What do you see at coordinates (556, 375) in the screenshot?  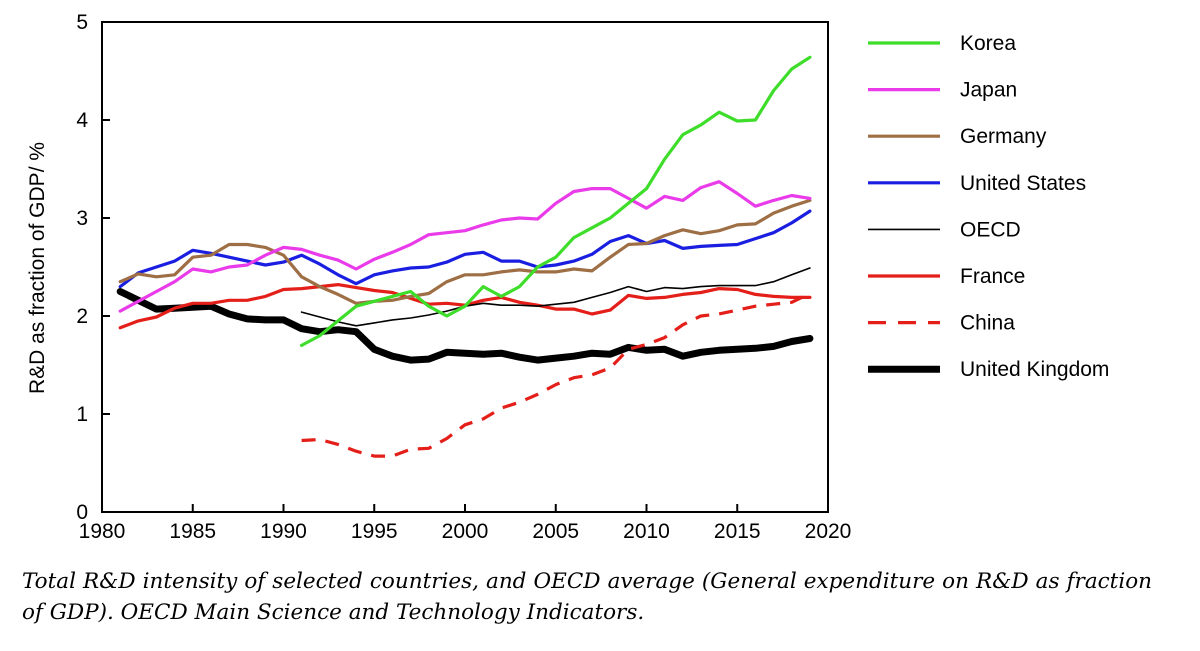 I see `series-line-china` at bounding box center [556, 375].